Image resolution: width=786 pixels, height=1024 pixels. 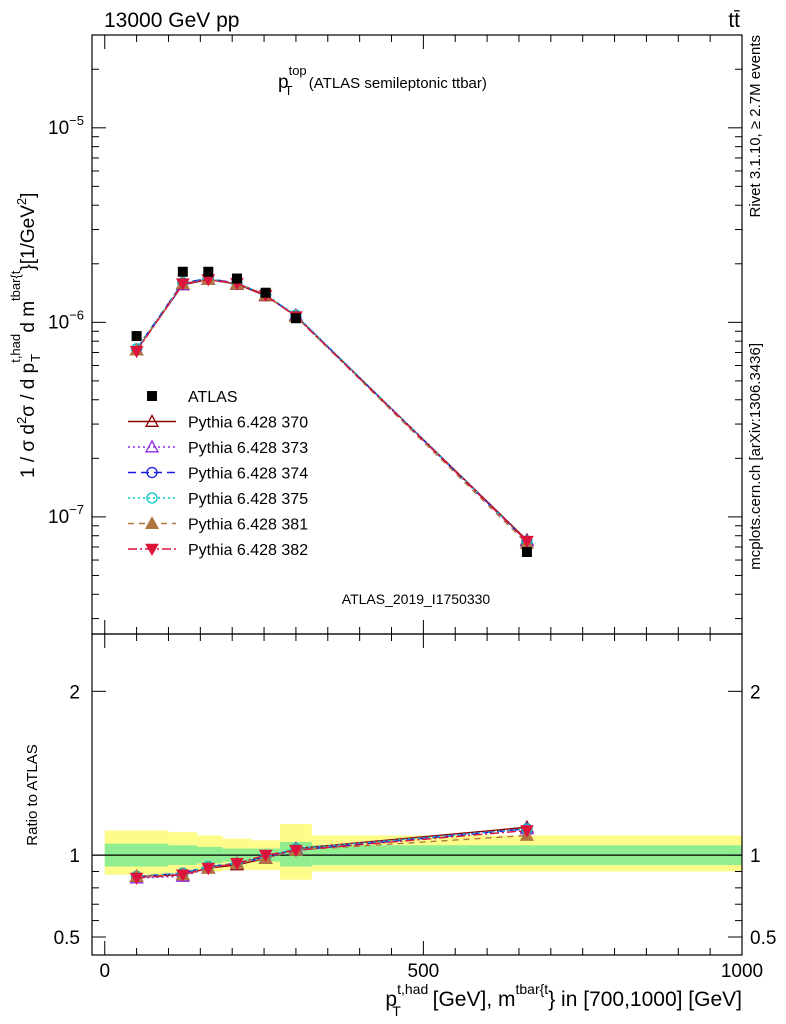 I want to click on ratio-y-tick-label: 2, so click(x=74, y=692).